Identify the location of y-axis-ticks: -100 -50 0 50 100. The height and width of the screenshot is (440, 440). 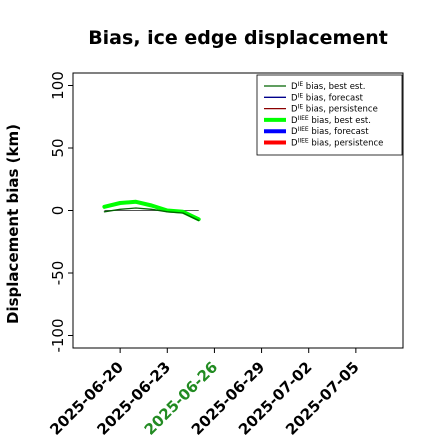
(61, 212).